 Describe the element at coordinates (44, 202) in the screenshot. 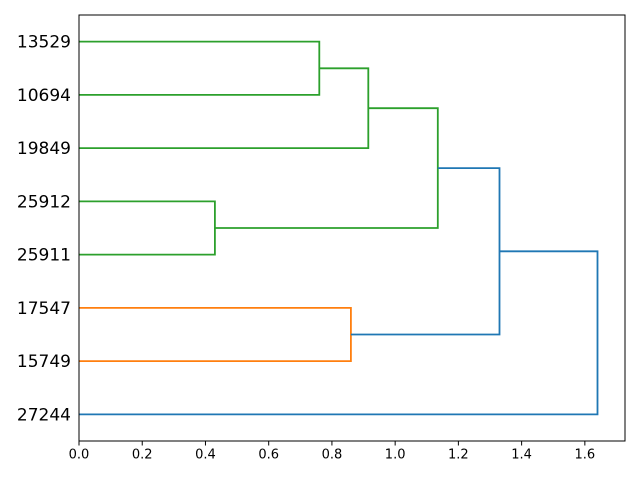

I see `leaf-label: 25912` at that location.